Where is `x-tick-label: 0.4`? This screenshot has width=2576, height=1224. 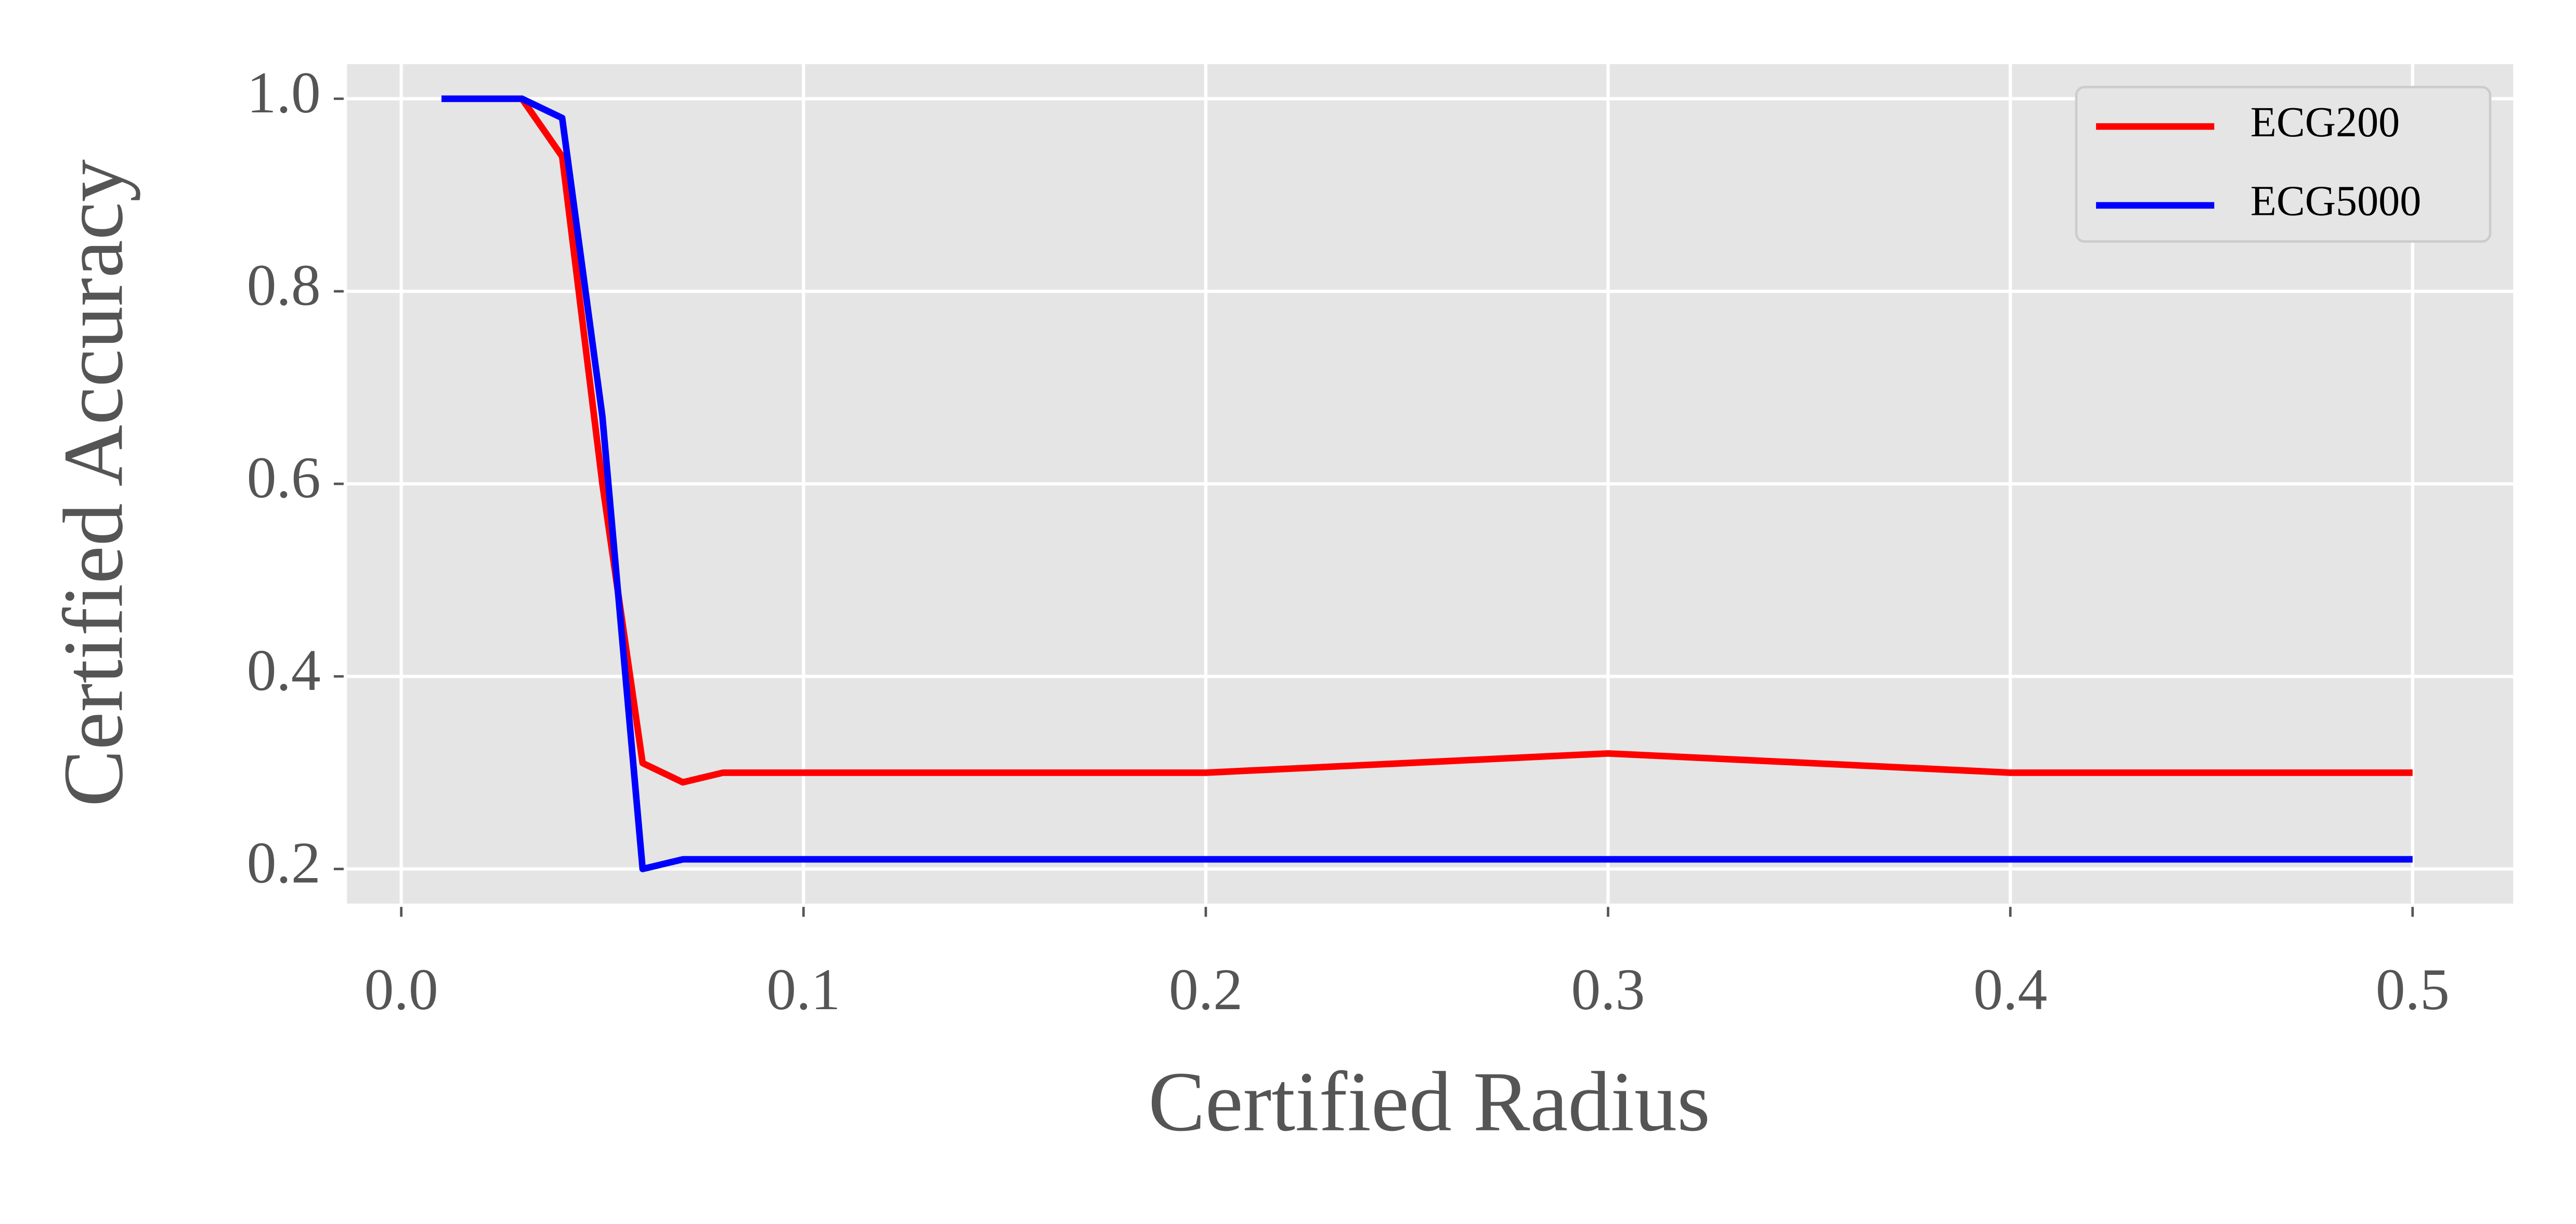
x-tick-label: 0.4 is located at coordinates (2010, 990).